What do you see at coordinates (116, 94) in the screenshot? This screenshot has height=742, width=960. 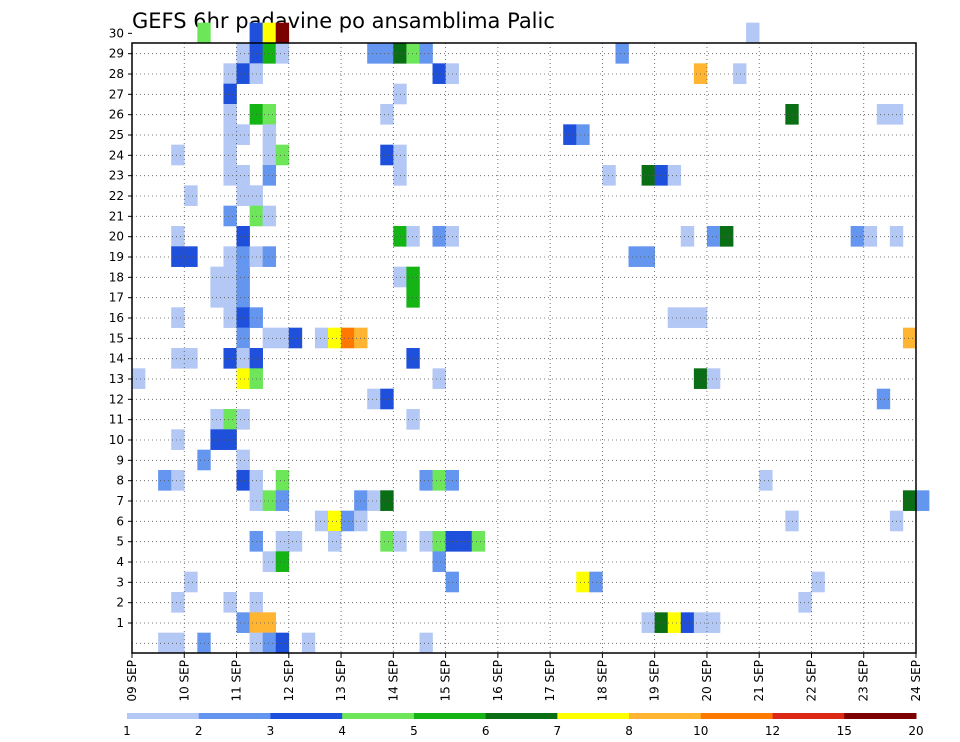 I see `y-tick-label: 27` at bounding box center [116, 94].